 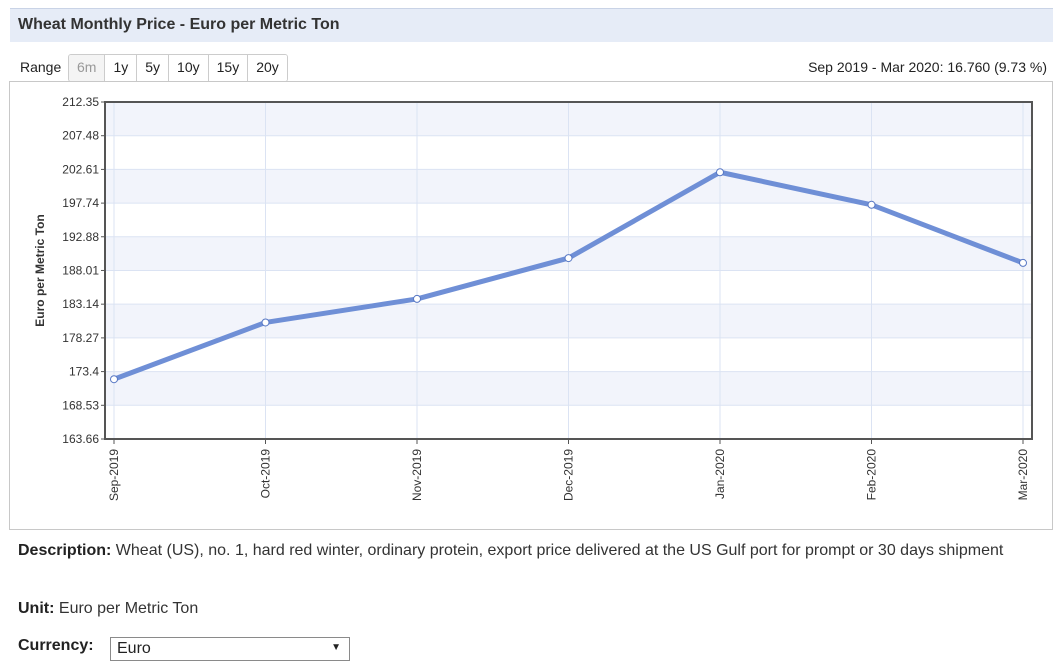 I want to click on range-button-group: 6m 1y 5y 10y 15y 20y, so click(x=178, y=68).